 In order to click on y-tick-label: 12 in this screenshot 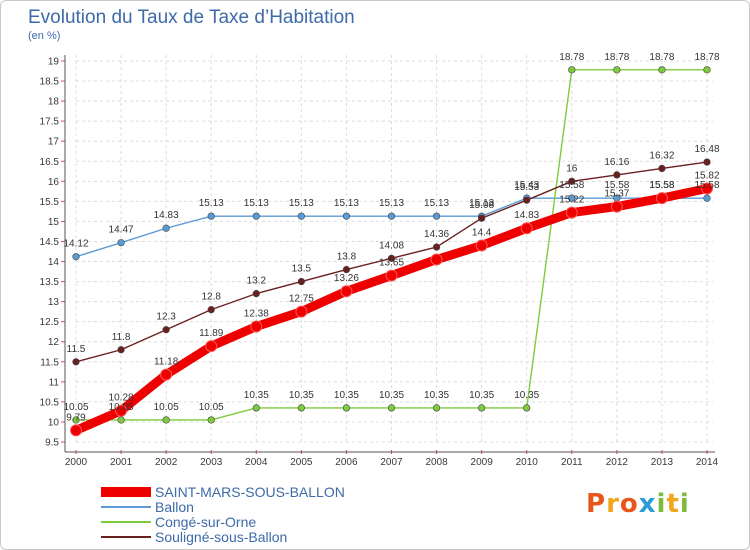, I will do `click(54, 342)`.